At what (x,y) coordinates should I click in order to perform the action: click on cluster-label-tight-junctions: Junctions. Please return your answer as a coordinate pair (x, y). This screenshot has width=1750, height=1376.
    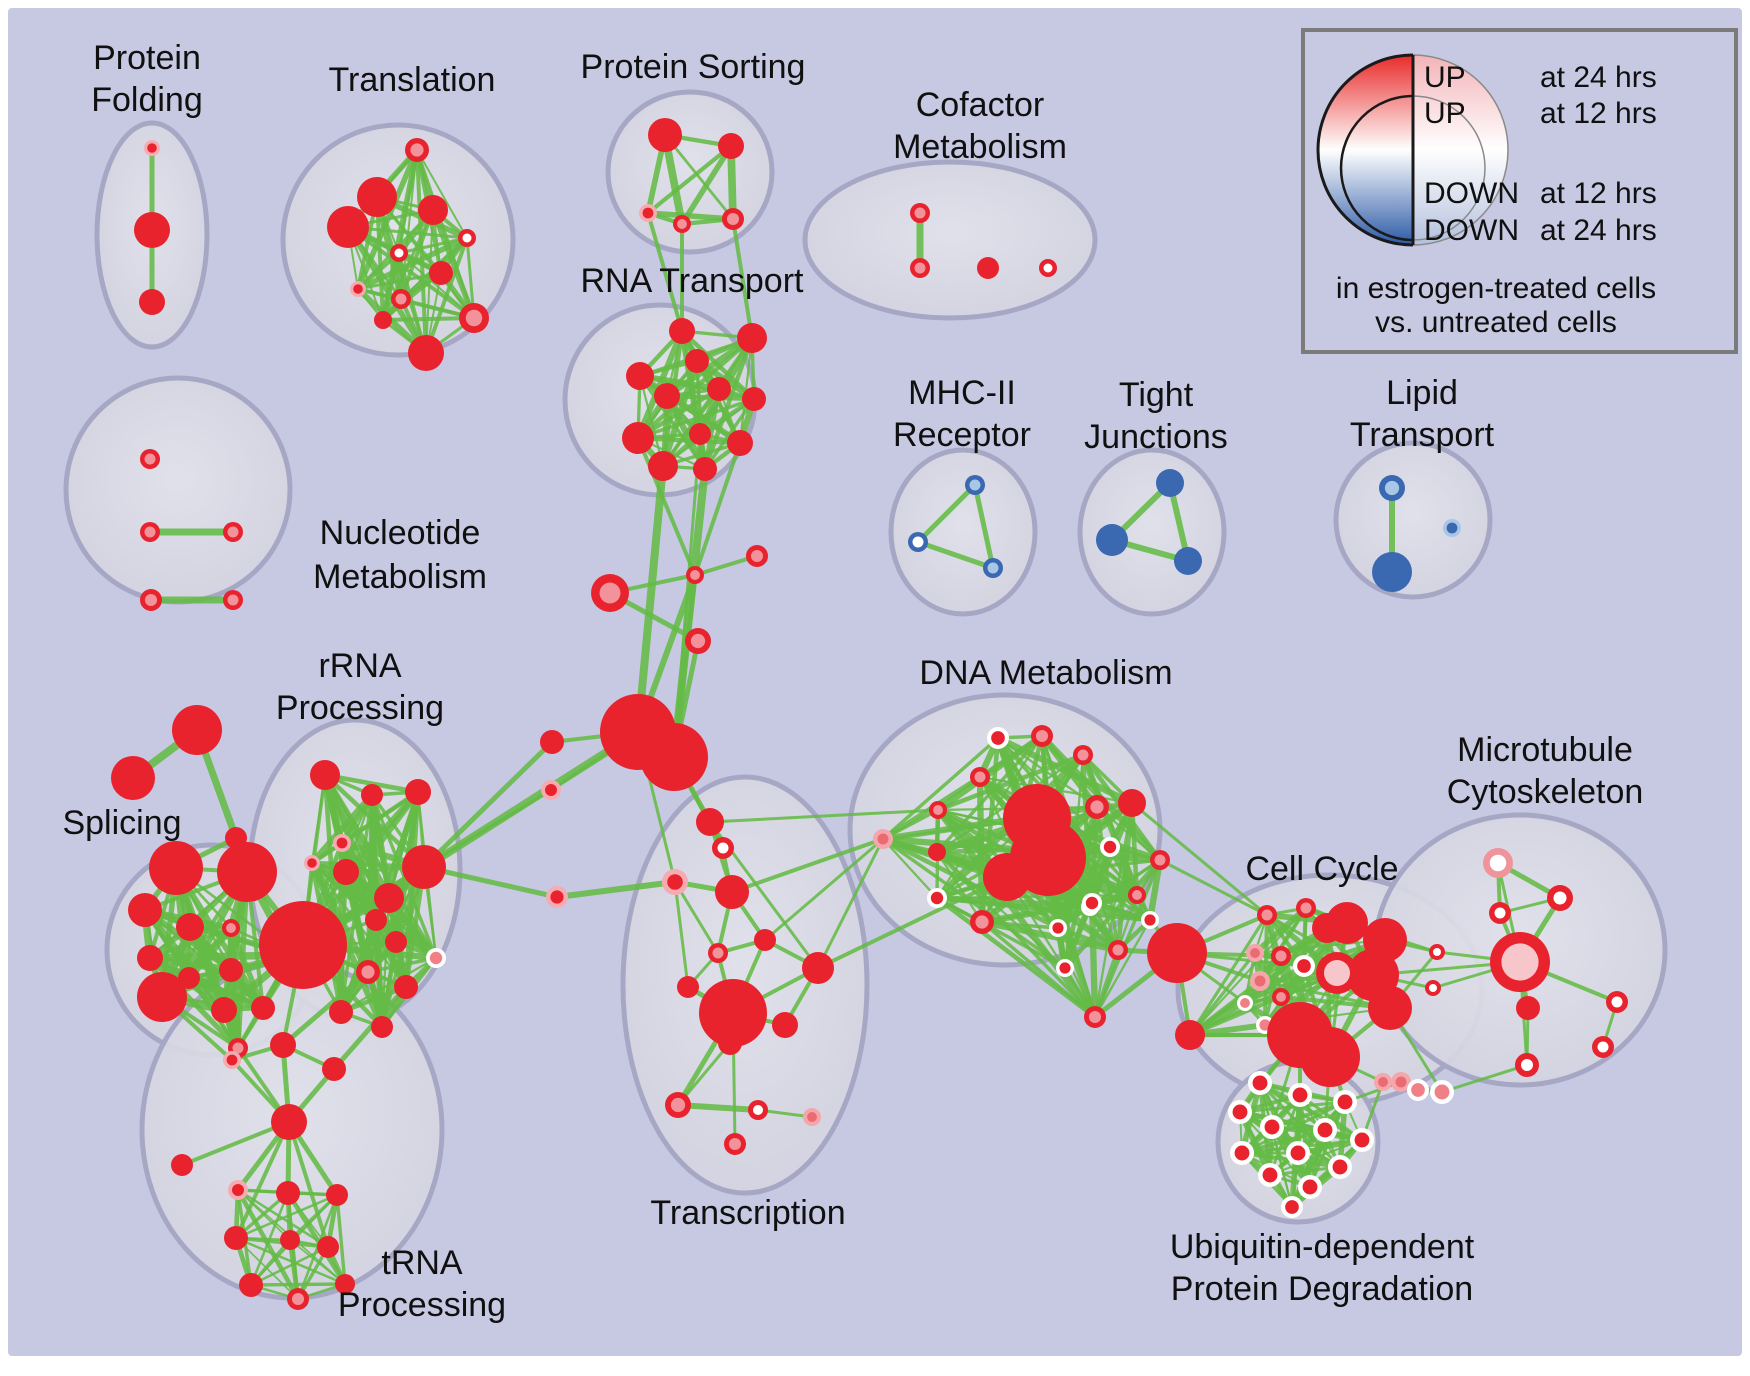
    Looking at the image, I should click on (1156, 437).